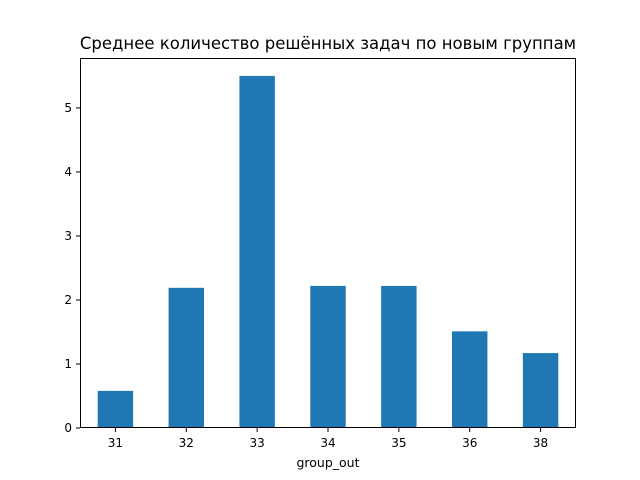 The width and height of the screenshot is (640, 480). Describe the element at coordinates (68, 236) in the screenshot. I see `y-tick-label: 3` at that location.